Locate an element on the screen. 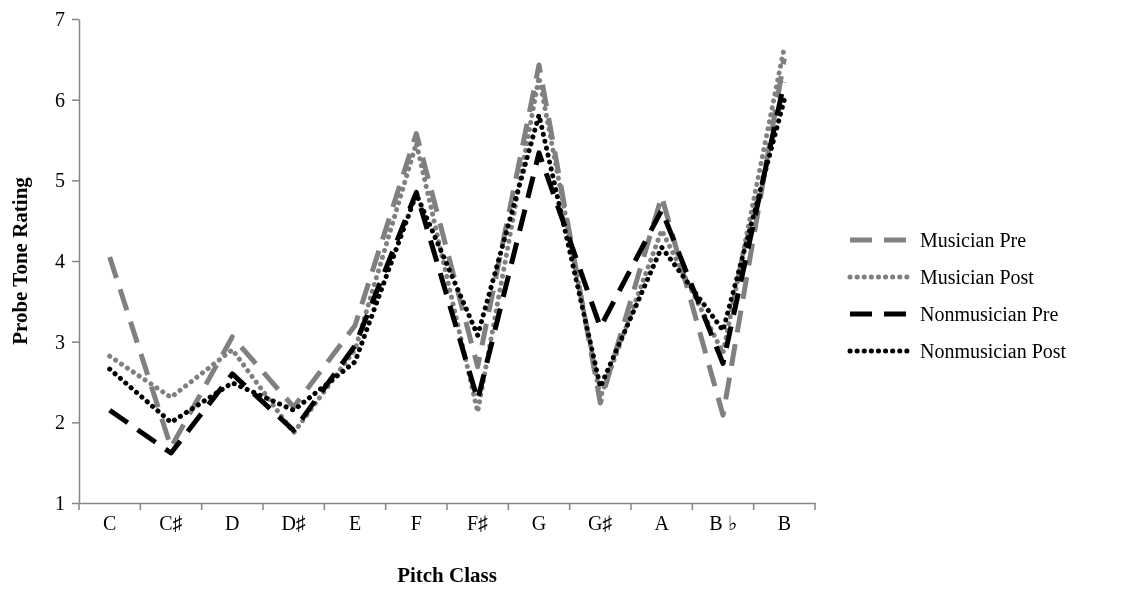  y-tick-label: 3 is located at coordinates (60, 341).